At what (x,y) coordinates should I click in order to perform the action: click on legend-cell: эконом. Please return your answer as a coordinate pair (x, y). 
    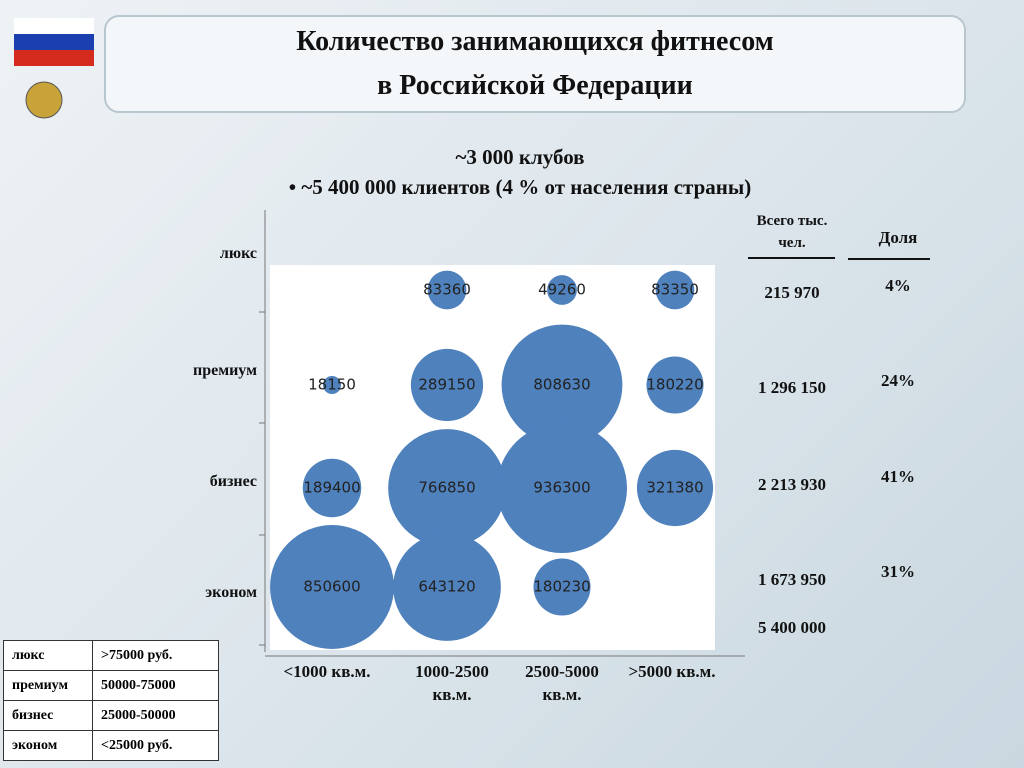
    Looking at the image, I should click on (48, 745).